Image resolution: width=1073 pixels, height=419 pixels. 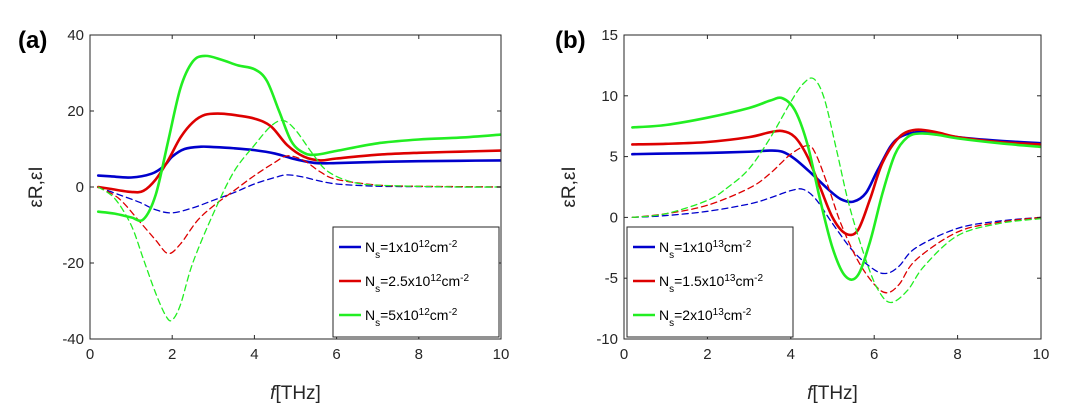 I want to click on y-tick-label-0: -40, so click(x=73, y=339).